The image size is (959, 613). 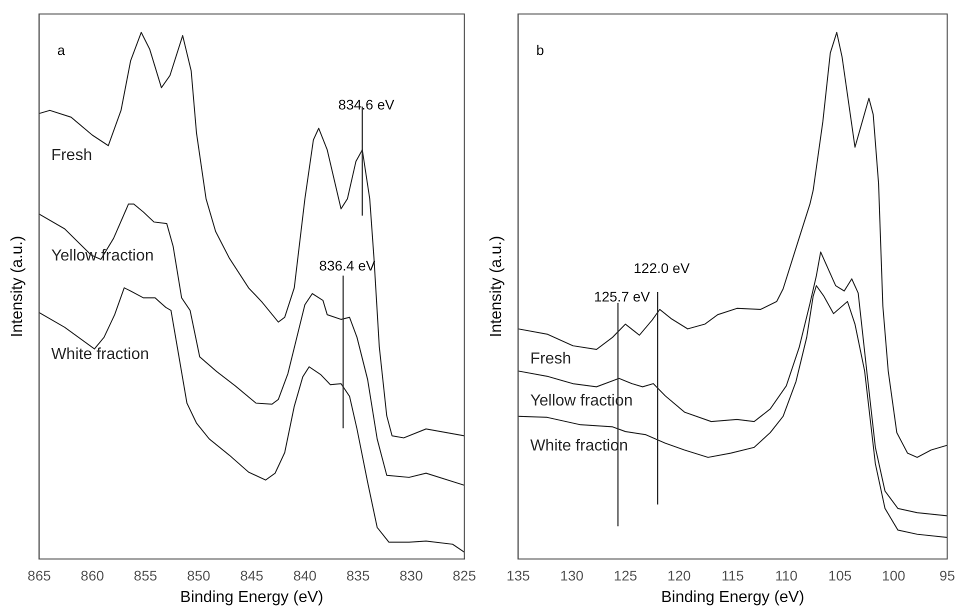 What do you see at coordinates (198, 575) in the screenshot?
I see `x-tick-label: 850` at bounding box center [198, 575].